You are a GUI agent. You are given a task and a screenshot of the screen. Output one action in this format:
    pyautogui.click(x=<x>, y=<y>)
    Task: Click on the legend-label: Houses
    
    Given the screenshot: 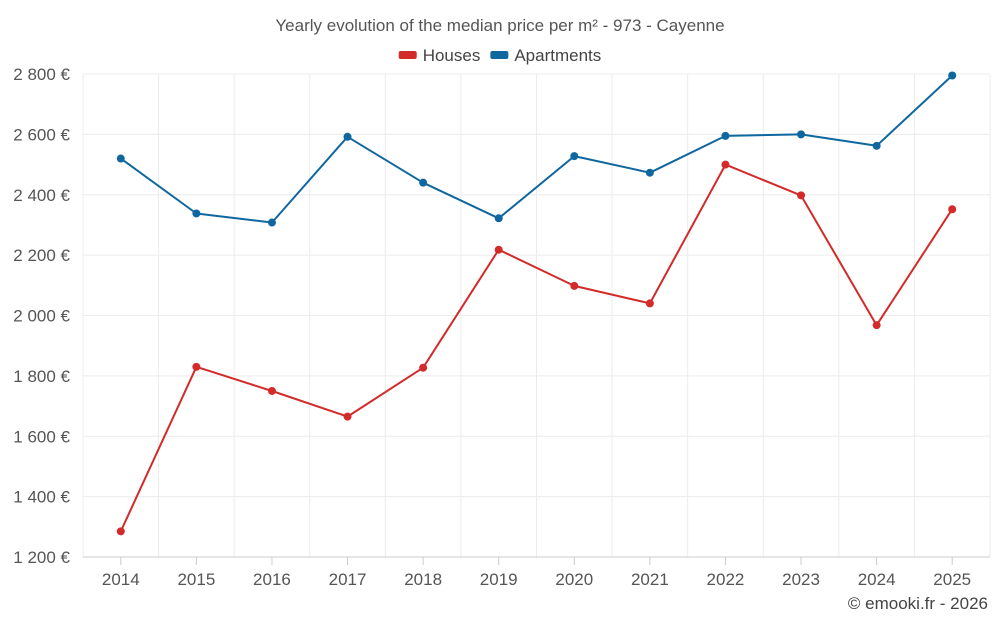 What is the action you would take?
    pyautogui.click(x=452, y=55)
    